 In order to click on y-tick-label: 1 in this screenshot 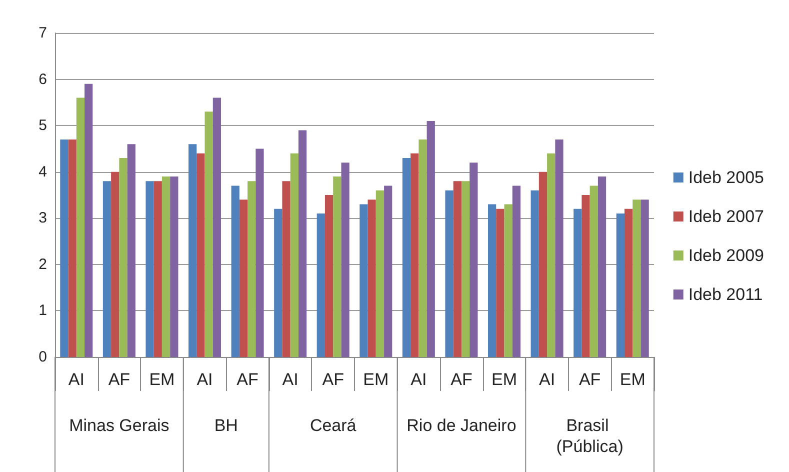, I will do `click(42, 311)`.